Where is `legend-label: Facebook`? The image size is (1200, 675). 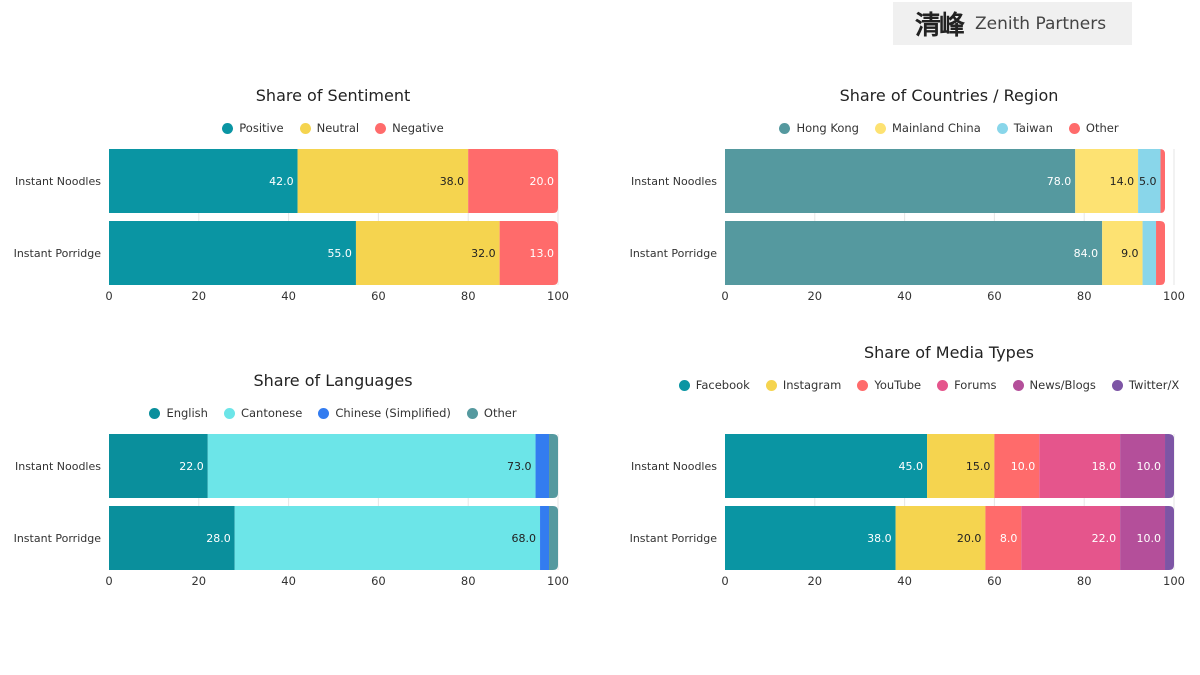
legend-label: Facebook is located at coordinates (722, 385).